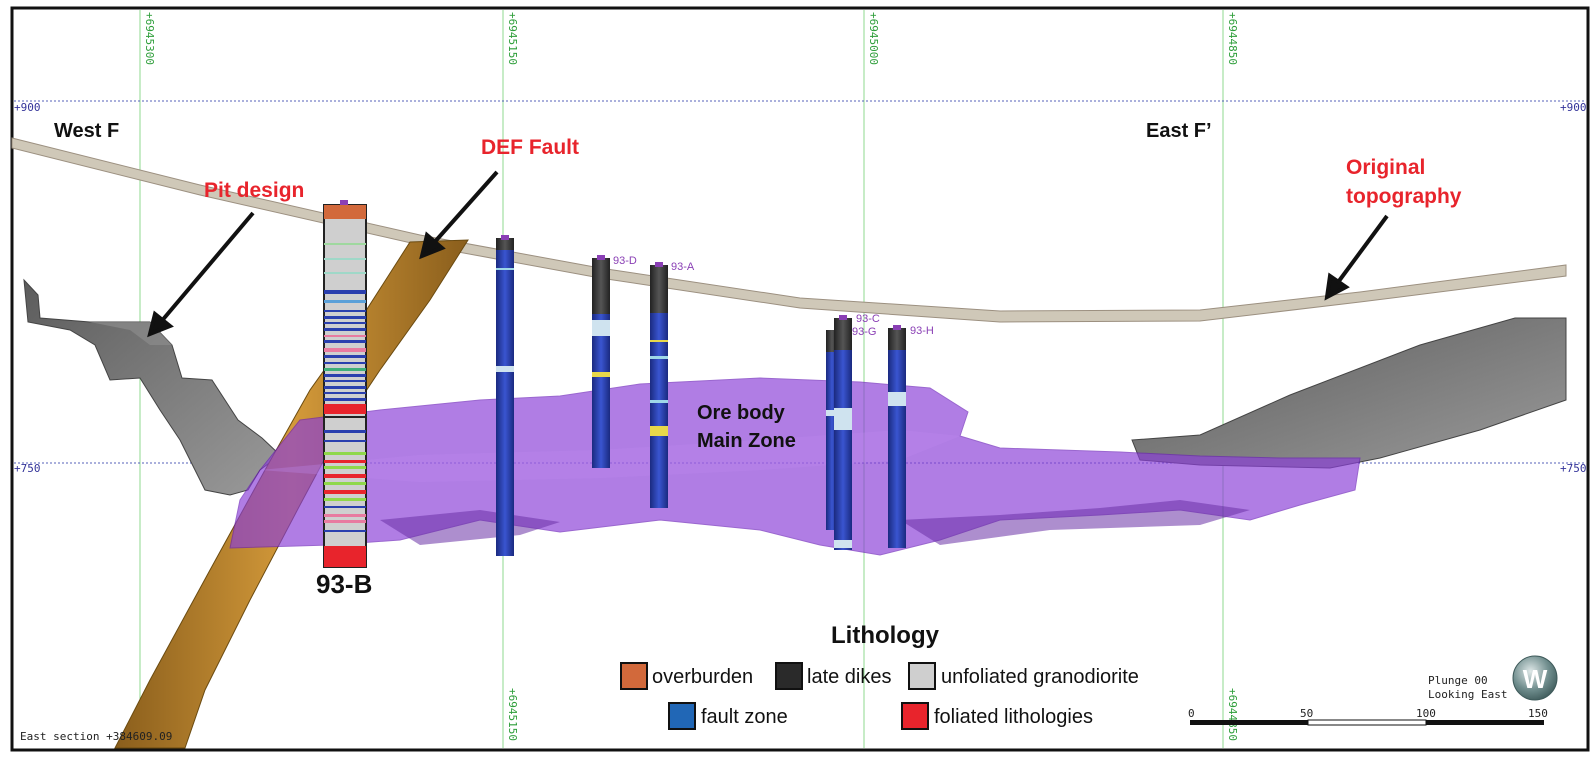 Image resolution: width=1595 pixels, height=757 pixels. Describe the element at coordinates (683, 267) in the screenshot. I see `drillhole-93a-label: 93-A` at that location.